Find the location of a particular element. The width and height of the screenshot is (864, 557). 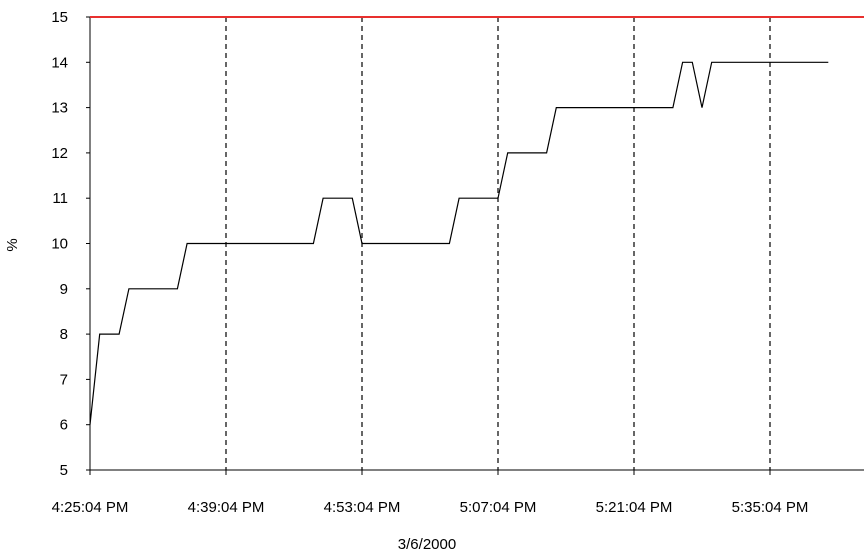

x-tick-label-5: 5:35:04 PM is located at coordinates (770, 507).